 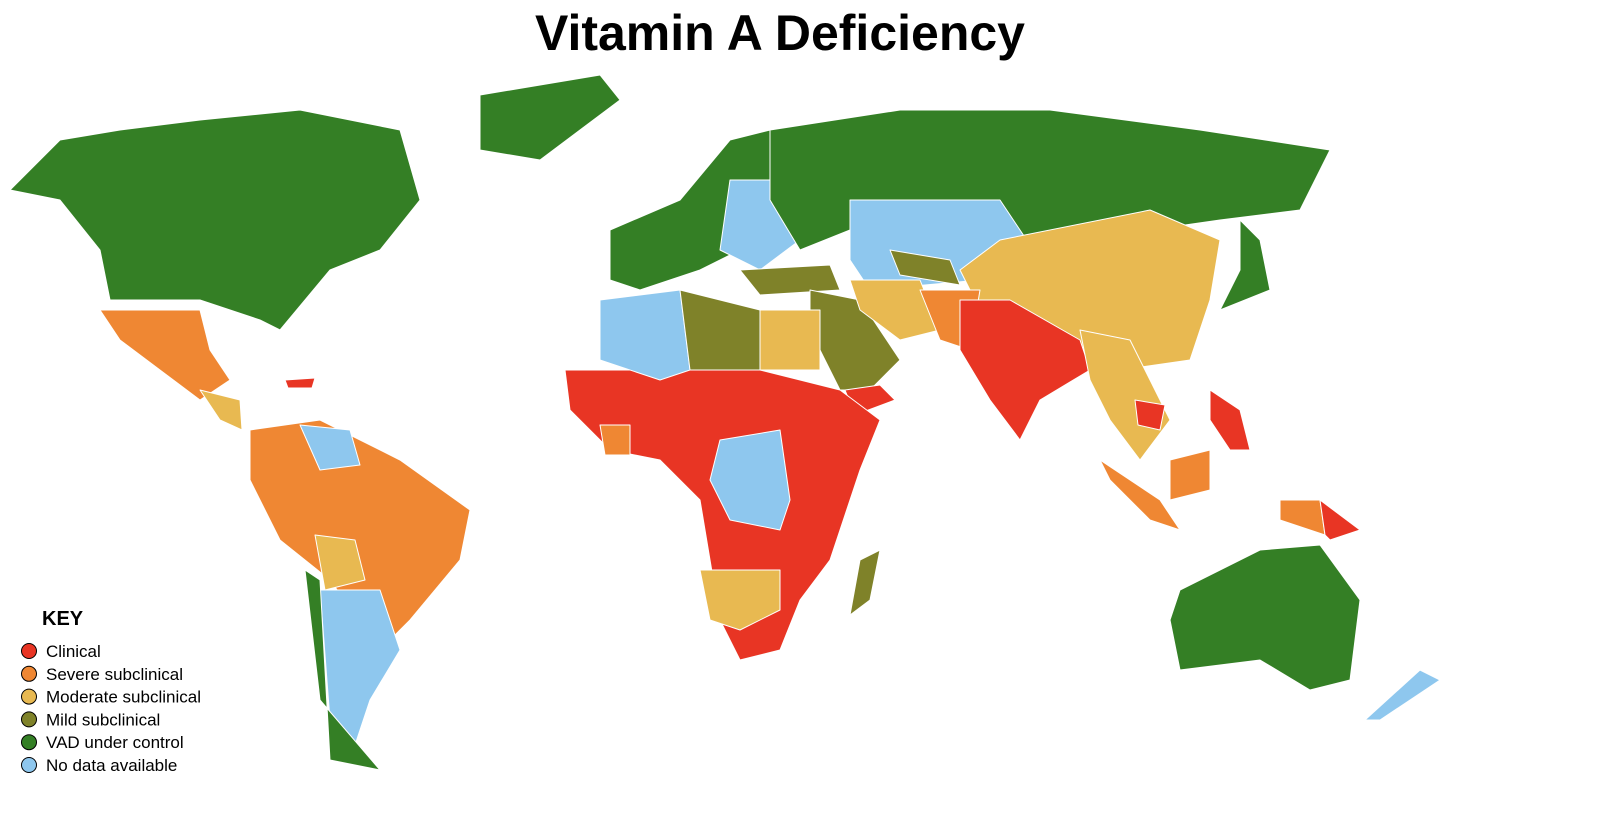 What do you see at coordinates (340, 562) in the screenshot?
I see `bolivia` at bounding box center [340, 562].